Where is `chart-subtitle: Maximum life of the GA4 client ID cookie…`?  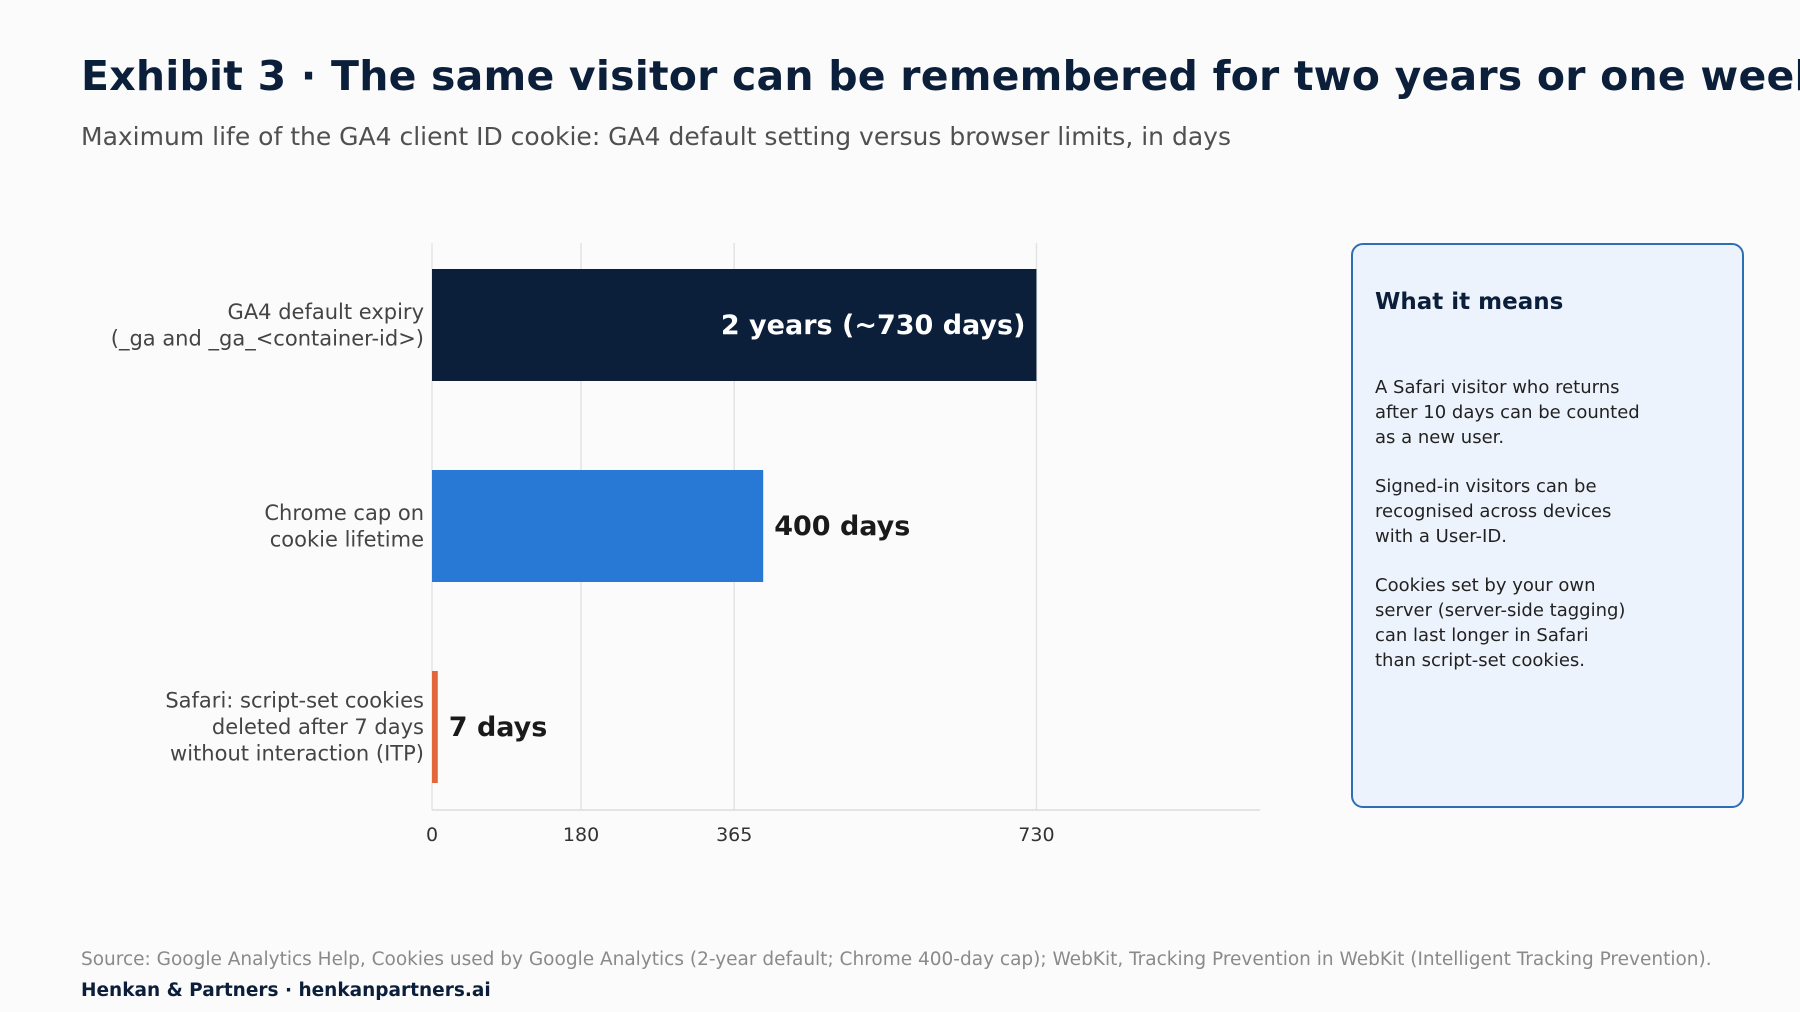 chart-subtitle: Maximum life of the GA4 client ID cookie… is located at coordinates (656, 136).